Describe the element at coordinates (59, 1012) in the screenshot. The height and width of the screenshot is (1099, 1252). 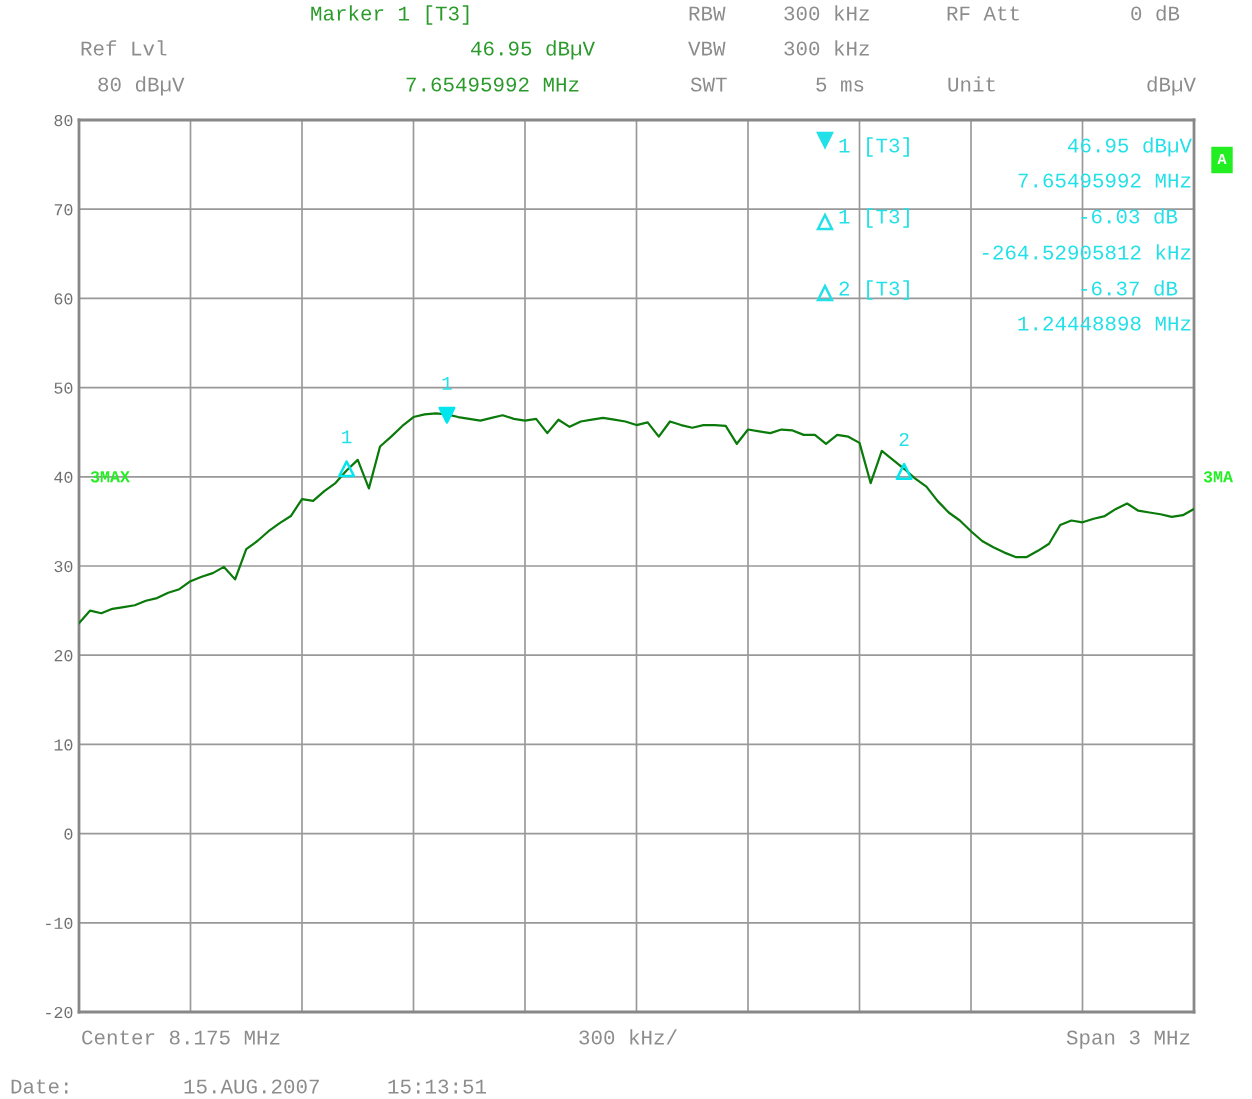
I see `y-tick-label: -20` at that location.